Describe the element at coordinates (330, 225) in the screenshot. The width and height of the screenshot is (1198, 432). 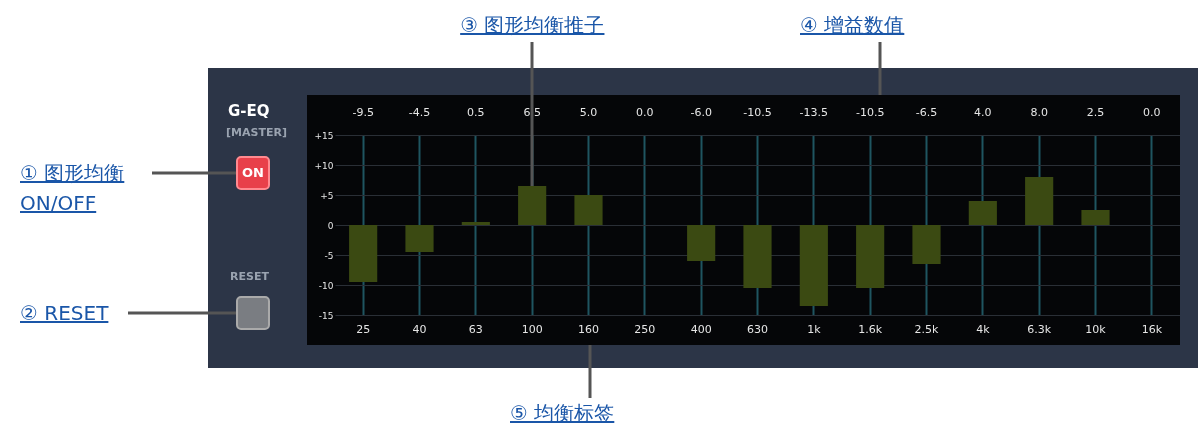
I see `y-tick-label: 0` at that location.